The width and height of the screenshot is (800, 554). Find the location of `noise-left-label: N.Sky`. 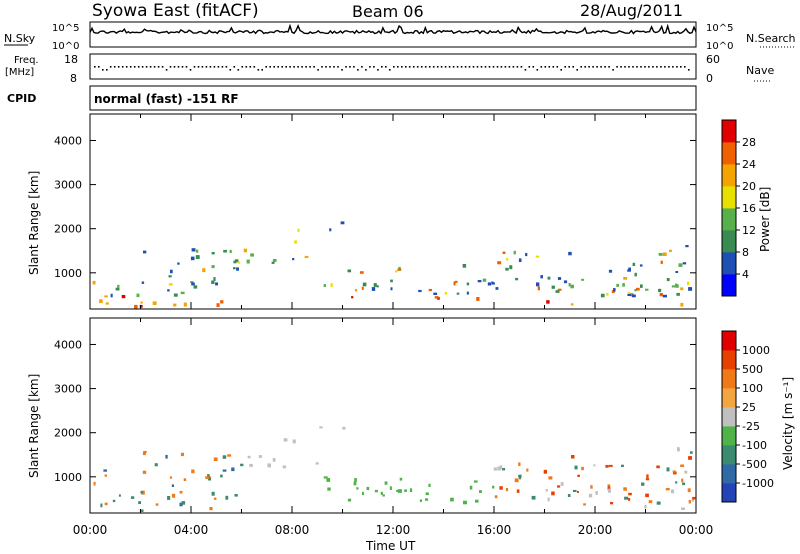

noise-left-label: N.Sky is located at coordinates (20, 38).